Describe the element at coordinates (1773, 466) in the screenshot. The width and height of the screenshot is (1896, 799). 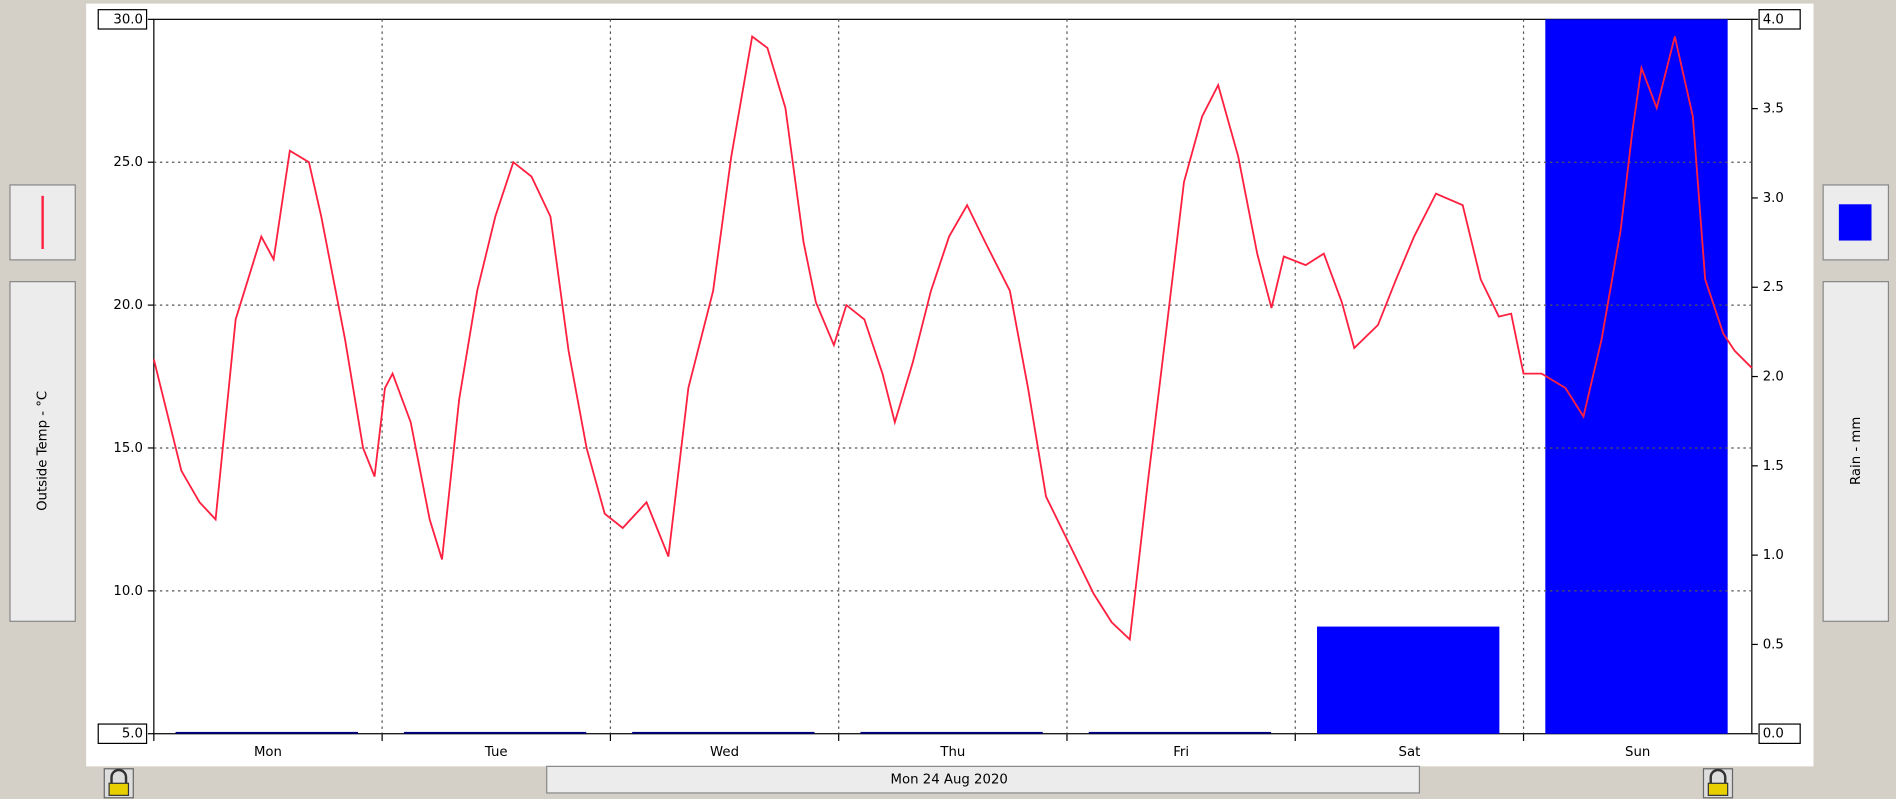
I see `y2-tick-label: 1.5` at that location.